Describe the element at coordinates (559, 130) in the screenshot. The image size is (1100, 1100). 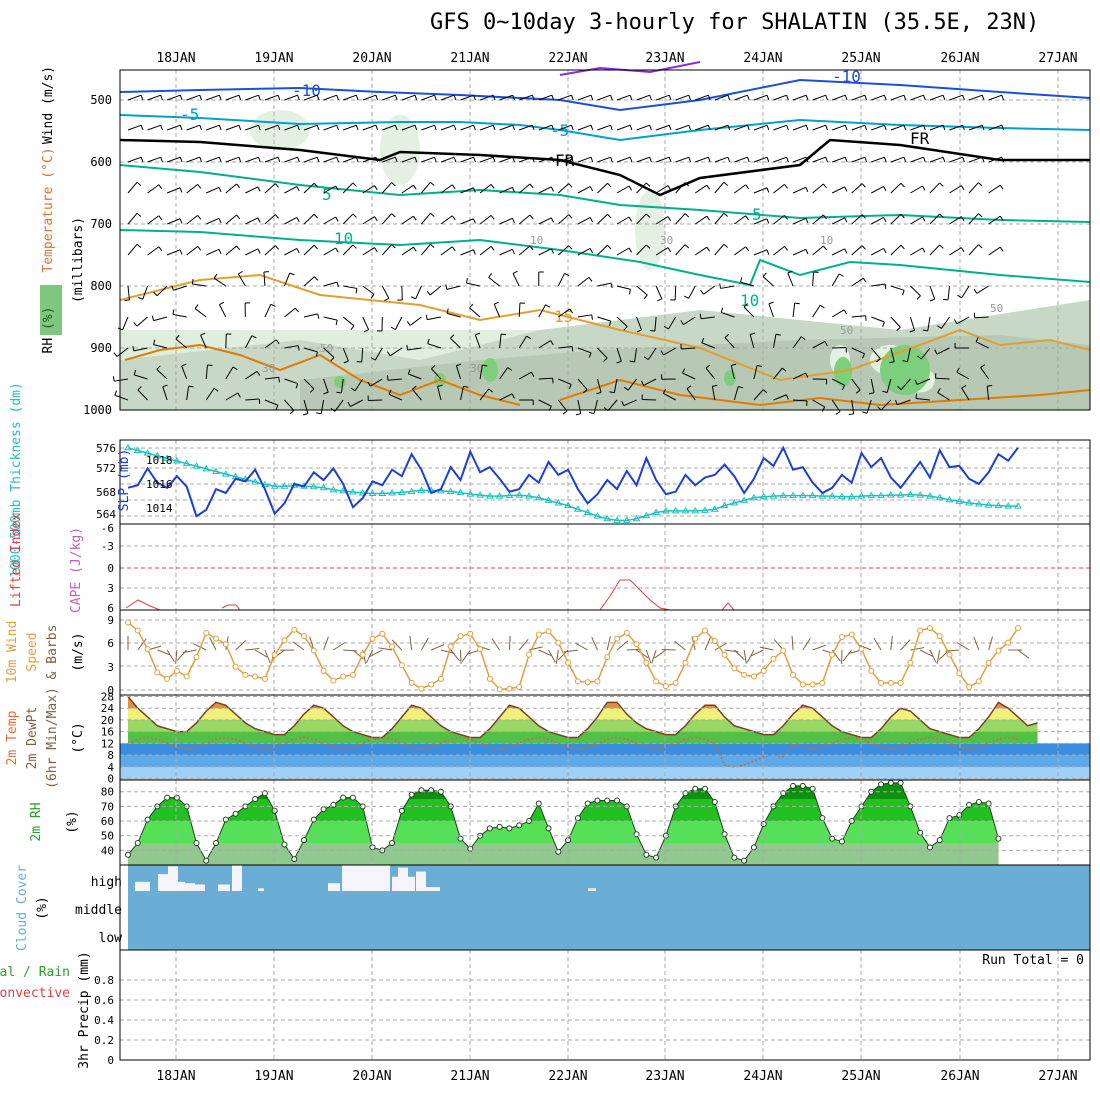
I see `contour-label: -5` at that location.